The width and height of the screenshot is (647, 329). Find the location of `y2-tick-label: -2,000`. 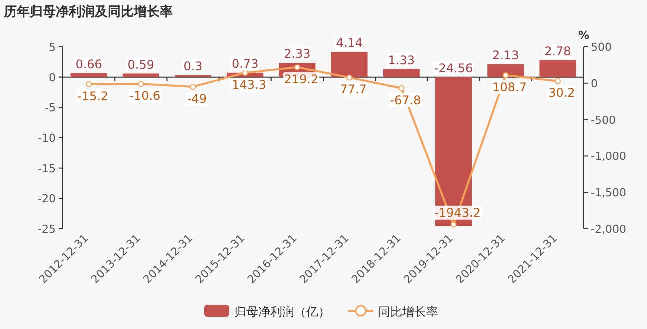

y2-tick-label: -2,000 is located at coordinates (608, 229).